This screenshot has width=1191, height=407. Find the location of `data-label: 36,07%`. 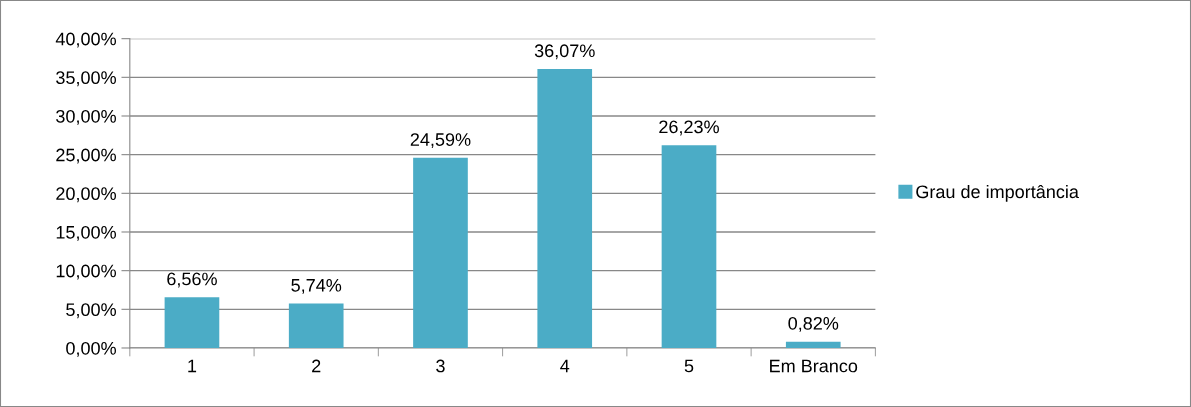

data-label: 36,07% is located at coordinates (564, 52).